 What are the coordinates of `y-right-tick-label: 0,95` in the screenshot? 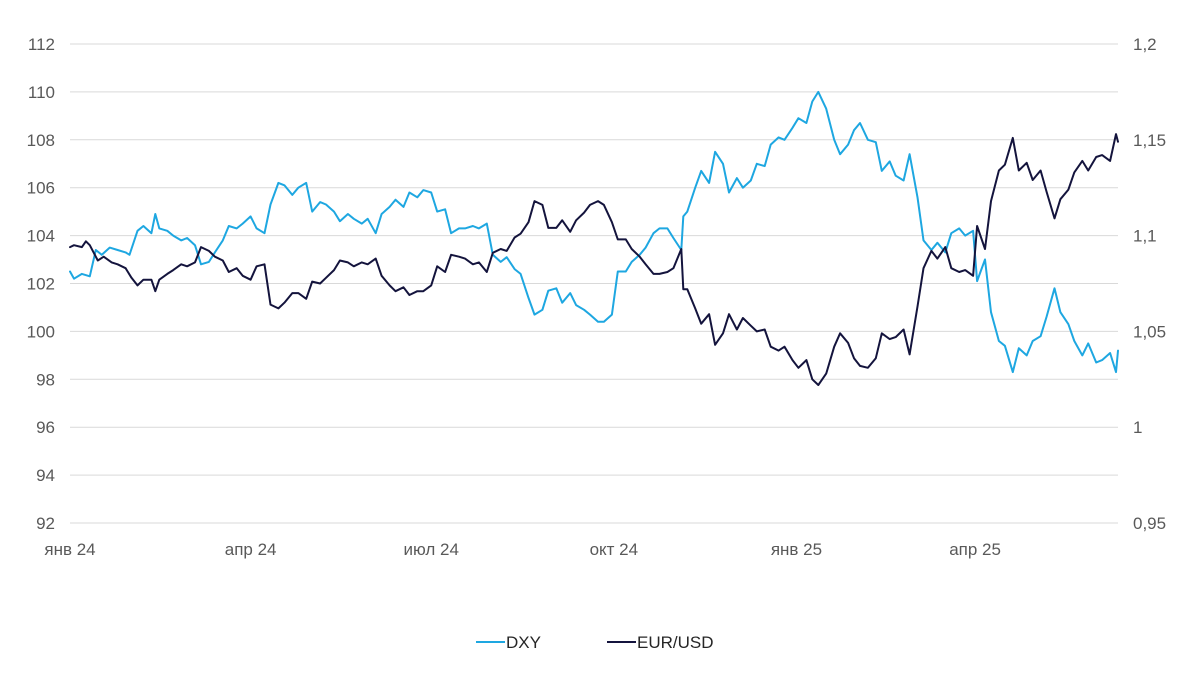 It's located at (1149, 523).